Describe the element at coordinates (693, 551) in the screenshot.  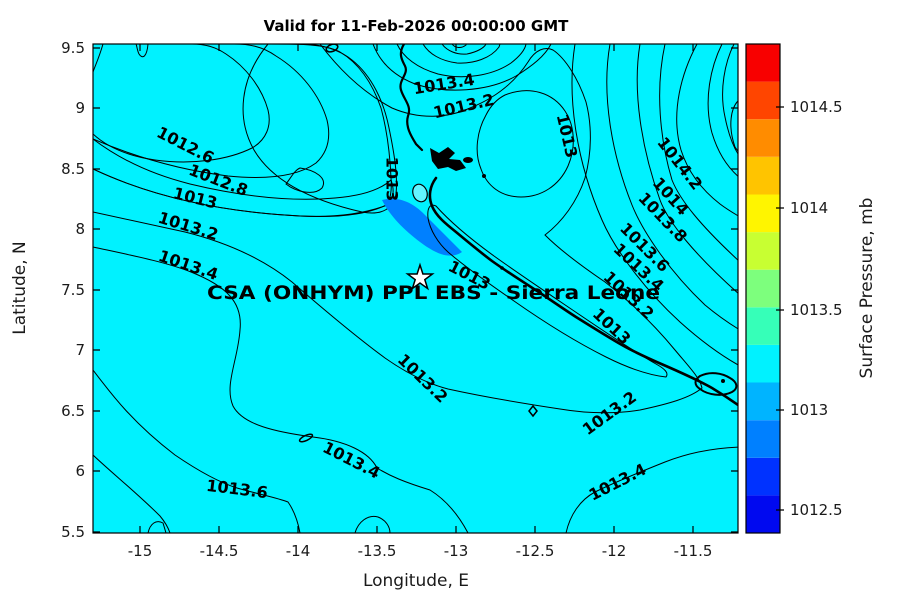
I see `x-tick-label: -11.5` at that location.